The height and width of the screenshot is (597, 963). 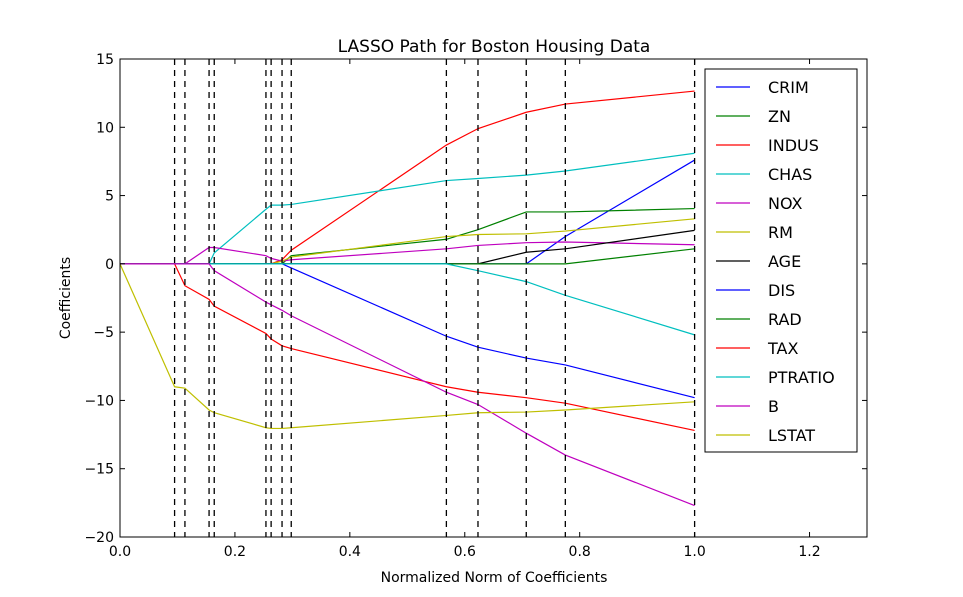 What do you see at coordinates (764, 174) in the screenshot?
I see `legend-entry-chas: CHAS` at bounding box center [764, 174].